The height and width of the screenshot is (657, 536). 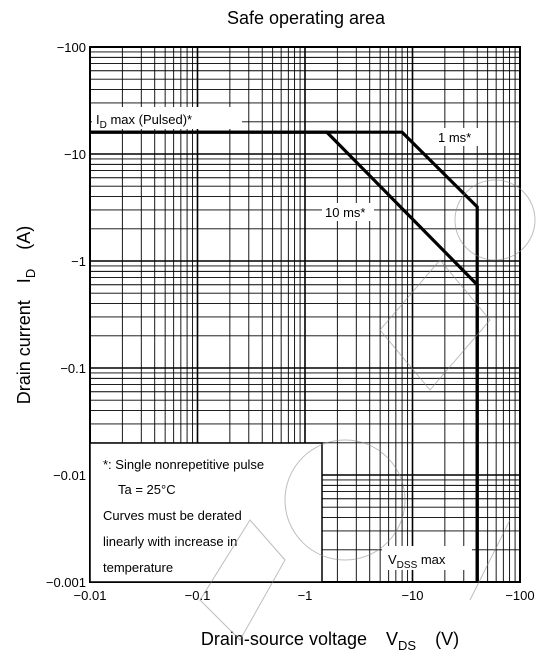 I want to click on one-ms-label: 1 ms*, so click(x=454, y=137).